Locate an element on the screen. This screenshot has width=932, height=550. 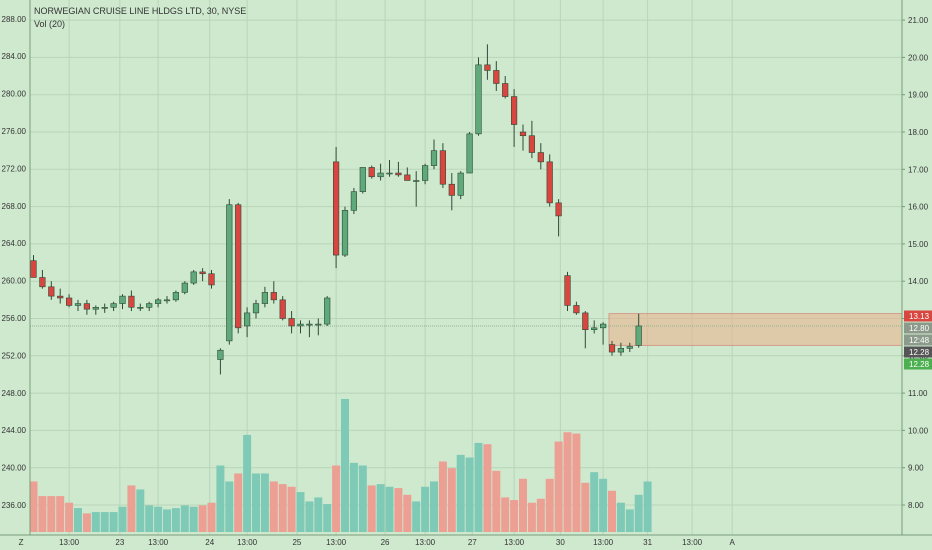
right-axis-tick-label: 18.00 is located at coordinates (918, 132).